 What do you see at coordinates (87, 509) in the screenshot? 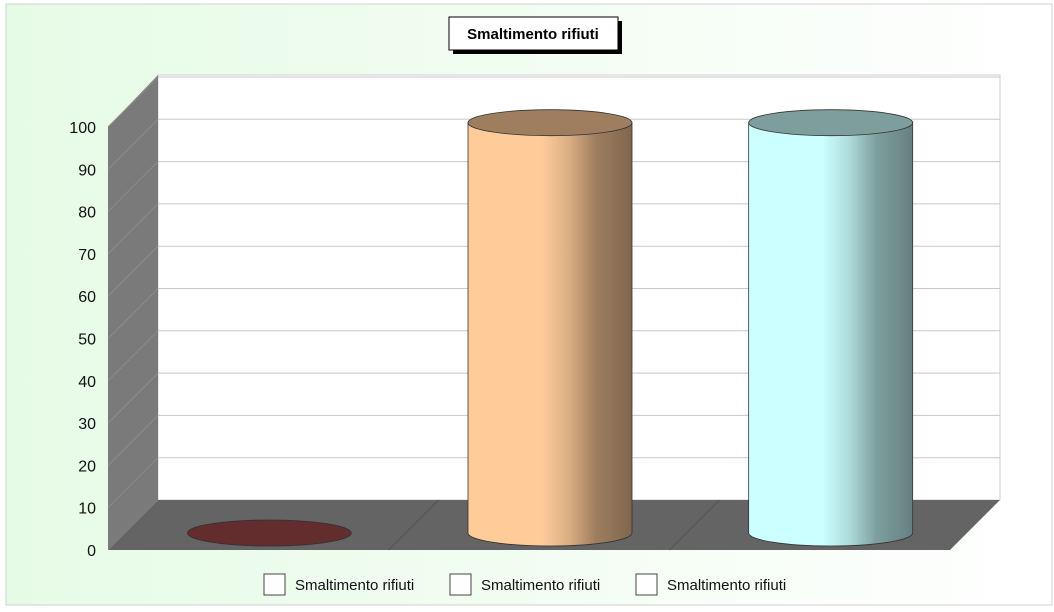
I see `y-tick-label: 10` at bounding box center [87, 509].